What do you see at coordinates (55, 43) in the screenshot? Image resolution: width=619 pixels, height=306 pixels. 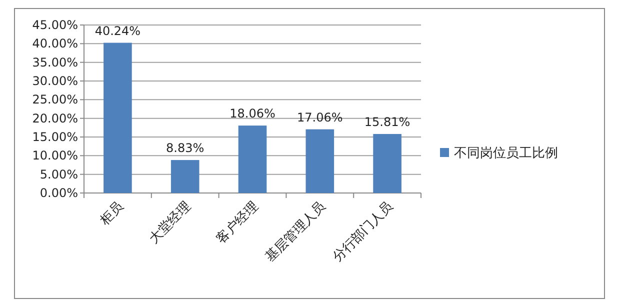 I see `y-tick-label: 40.00%` at bounding box center [55, 43].